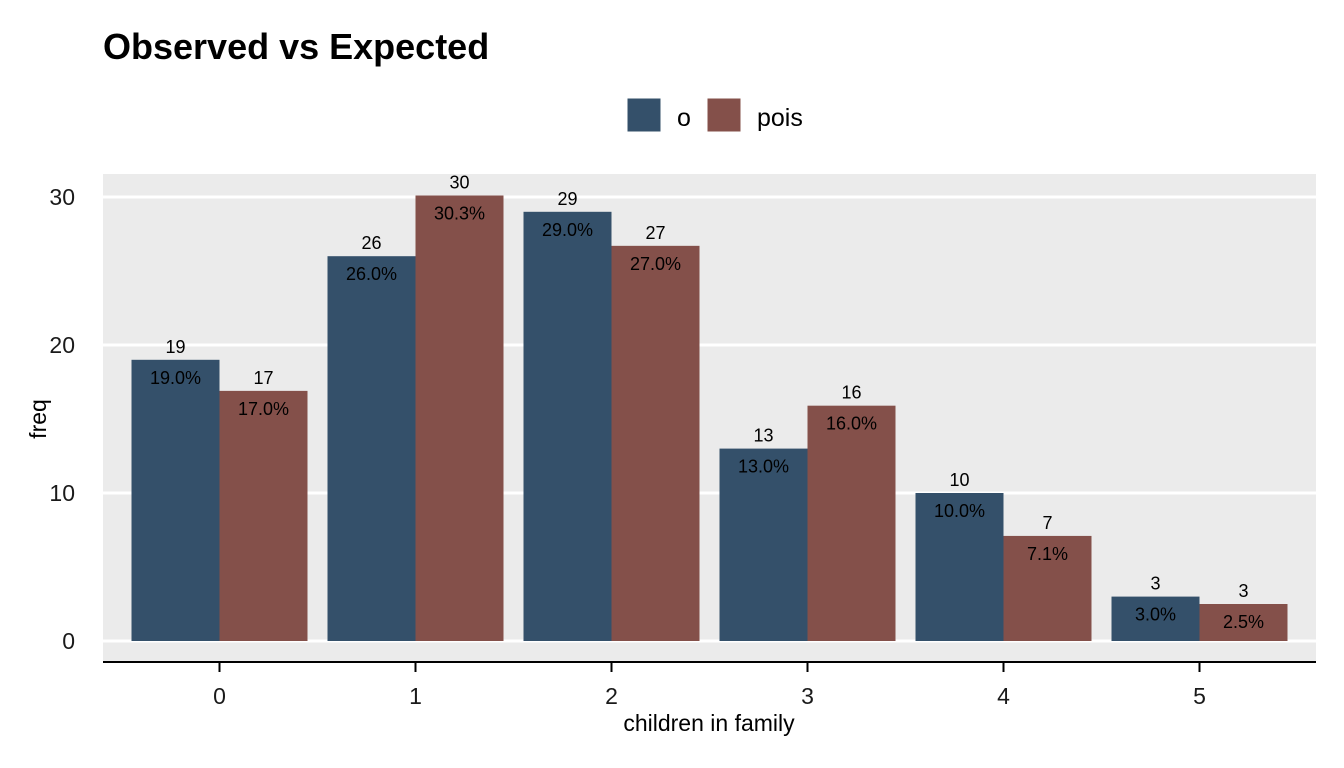 This screenshot has width=1344, height=768. Describe the element at coordinates (959, 511) in the screenshot. I see `percent-label: 10.0%` at that location.